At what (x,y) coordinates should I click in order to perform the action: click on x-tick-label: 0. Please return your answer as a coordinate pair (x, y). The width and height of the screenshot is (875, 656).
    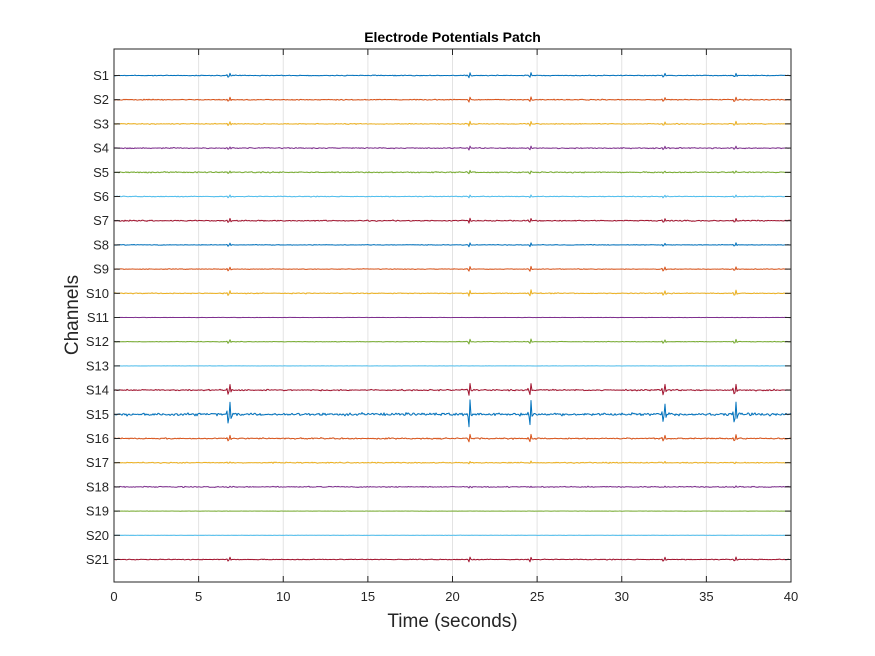
    Looking at the image, I should click on (113, 596).